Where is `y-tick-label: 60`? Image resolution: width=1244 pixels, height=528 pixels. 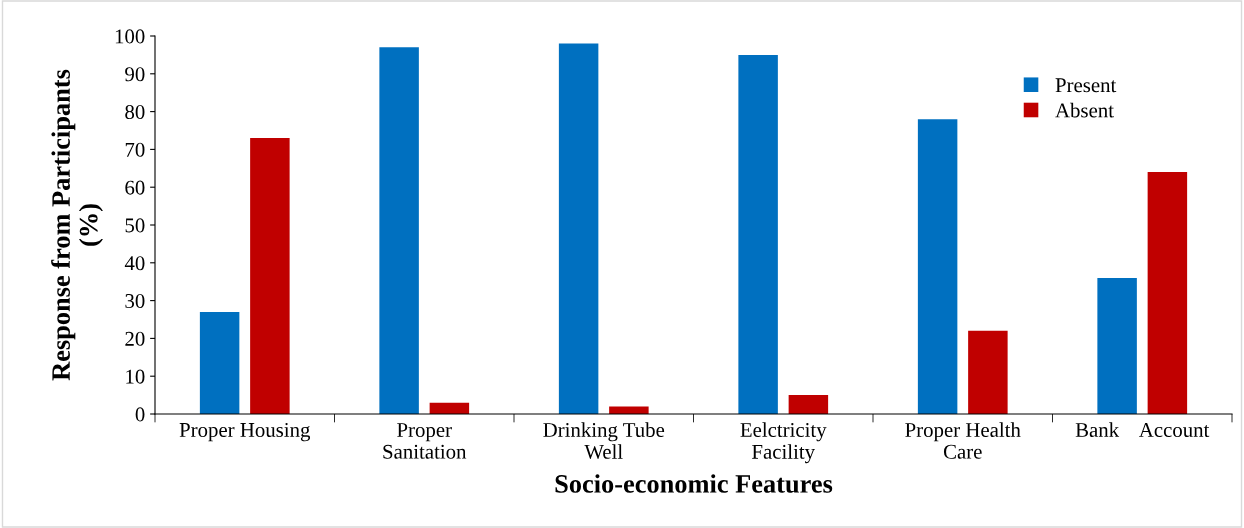
y-tick-label: 60 is located at coordinates (135, 187).